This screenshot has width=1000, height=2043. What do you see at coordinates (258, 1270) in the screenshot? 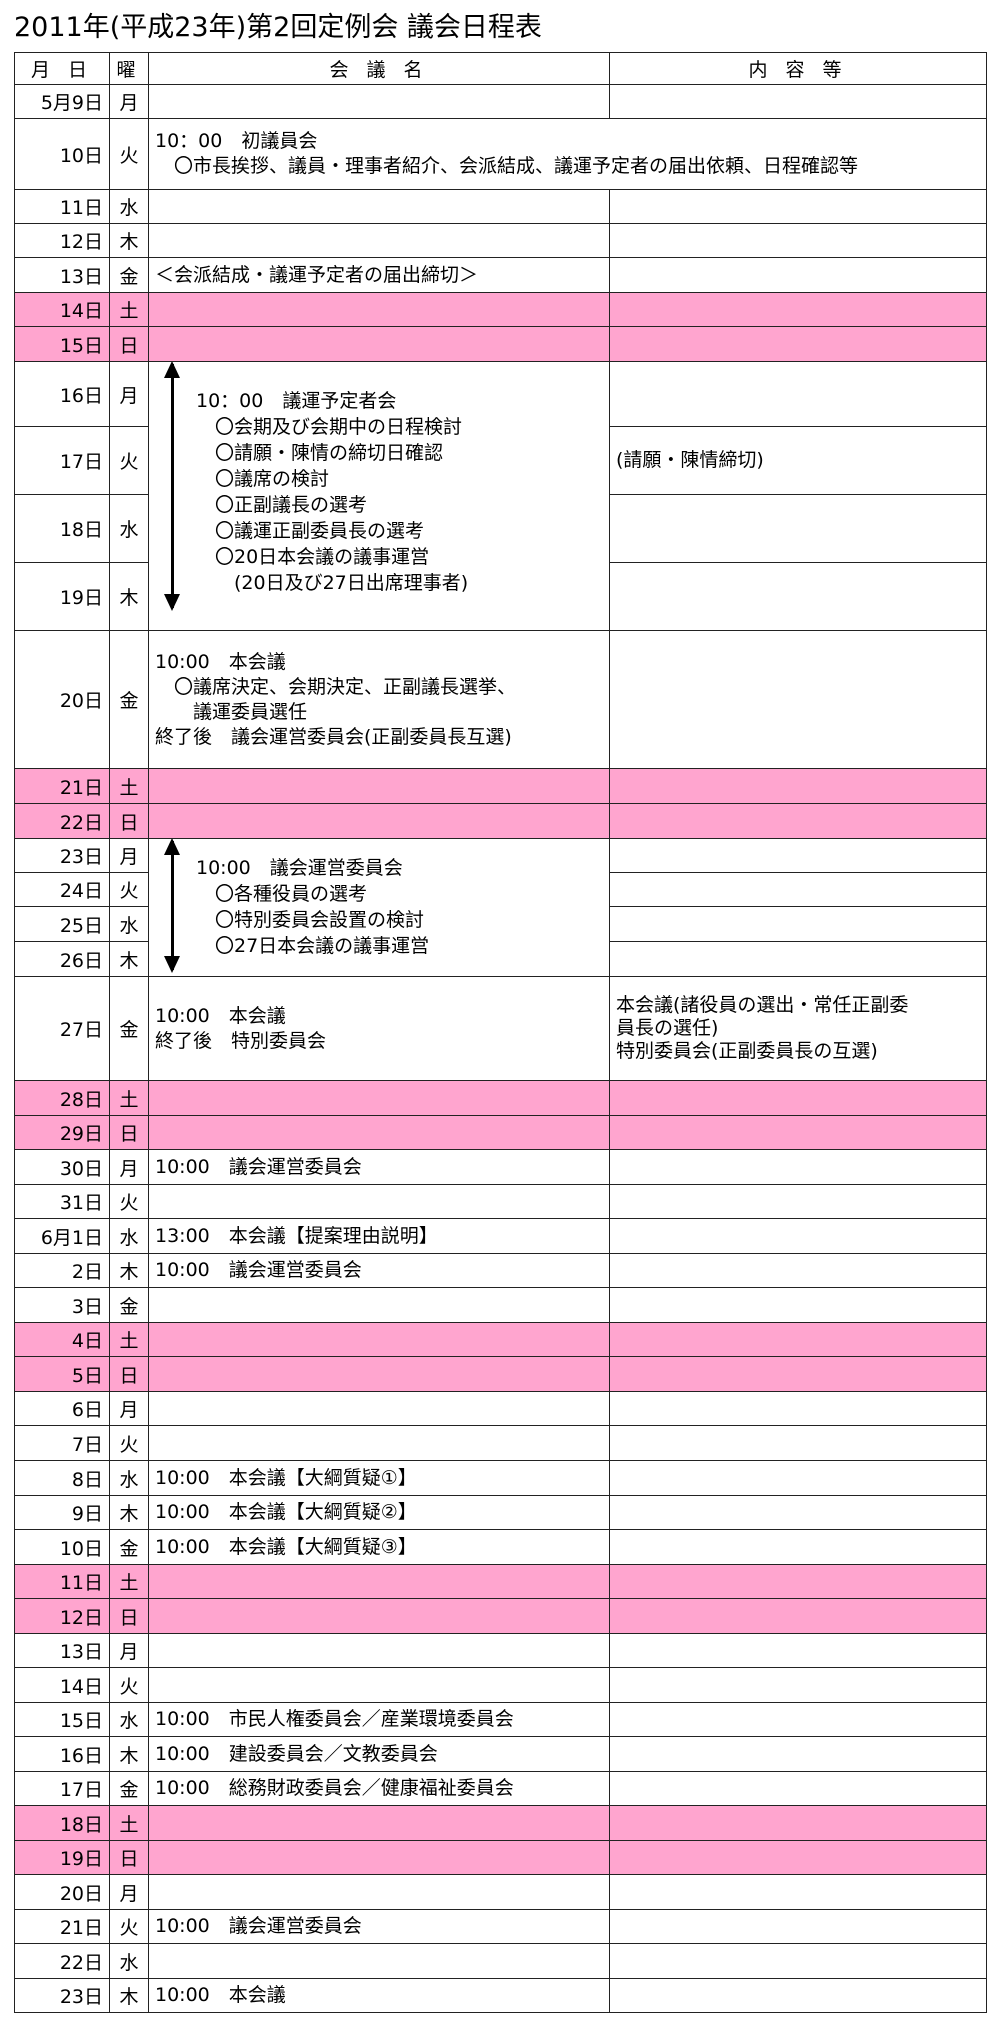
I see `meeting-line: 10:00 議会運営委員会` at bounding box center [258, 1270].